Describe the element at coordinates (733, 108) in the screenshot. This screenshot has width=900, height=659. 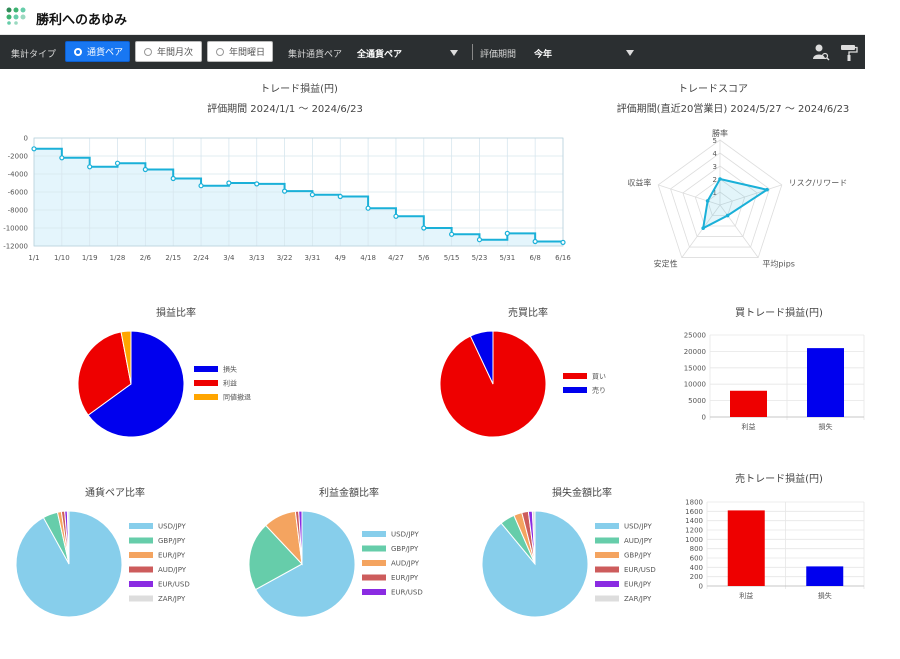
I see `score-chart-subtitle: 評価期間(直近20営業日) 2024/5/27 ～ 2024/6/23` at that location.